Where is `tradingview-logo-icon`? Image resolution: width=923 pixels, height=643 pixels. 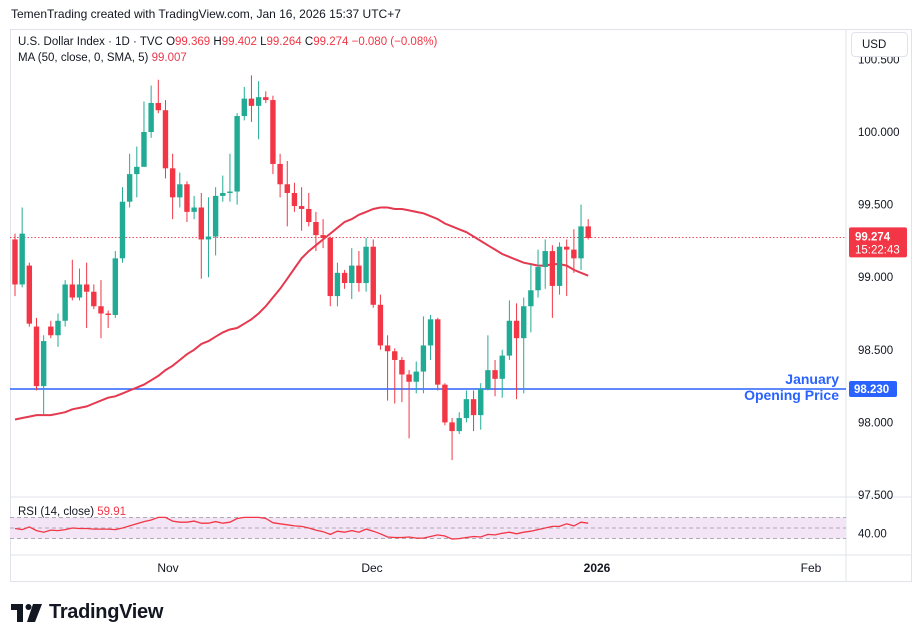 tradingview-logo-icon is located at coordinates (26, 612).